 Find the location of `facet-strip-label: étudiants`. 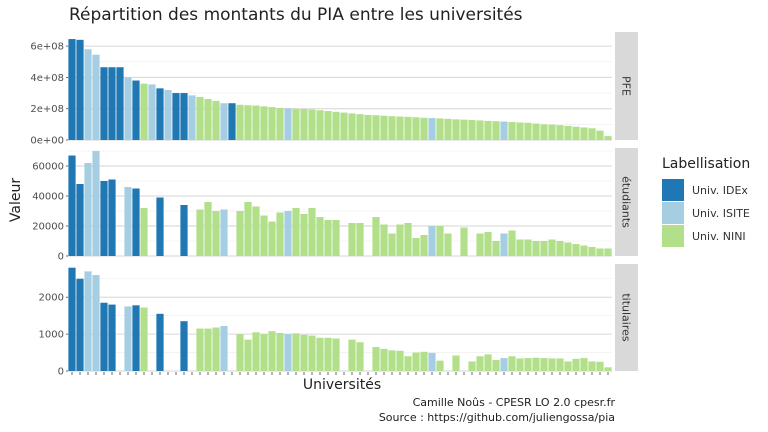

facet-strip-label: étudiants is located at coordinates (626, 202).